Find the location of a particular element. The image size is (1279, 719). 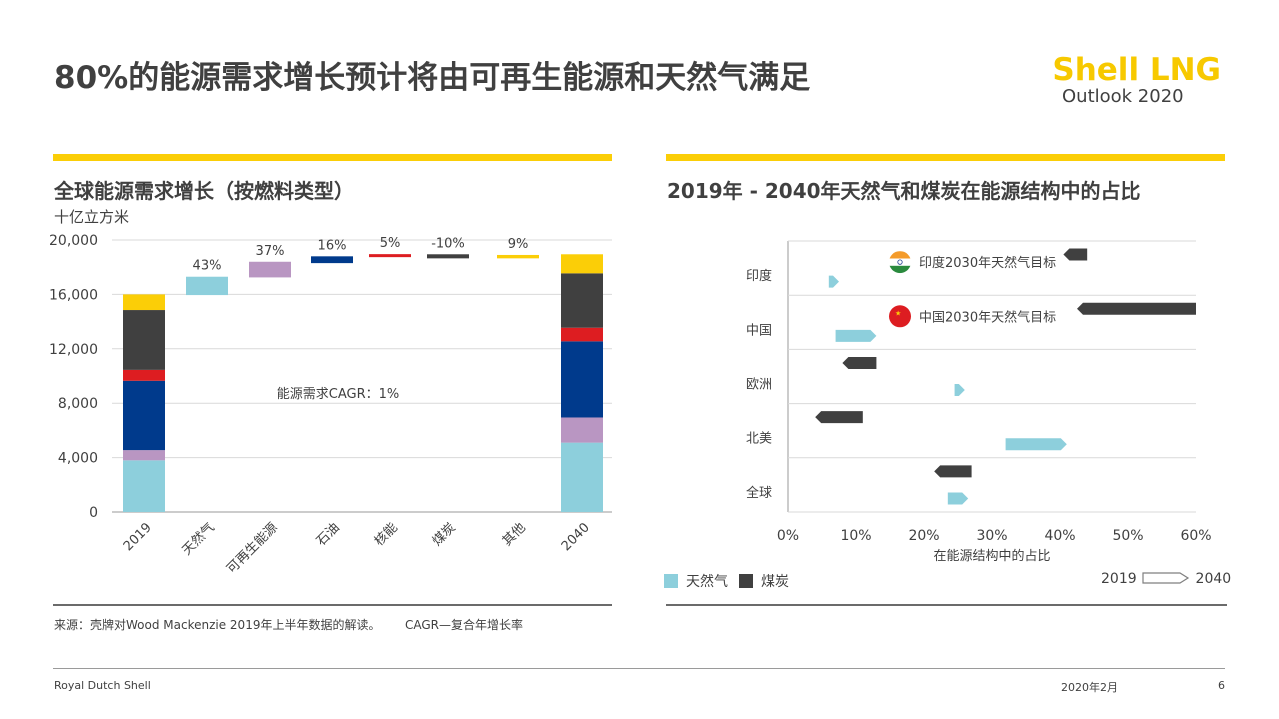

footer-rule is located at coordinates (639, 668).